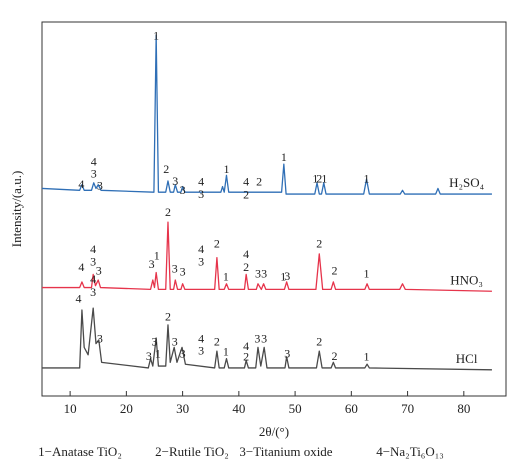 This screenshot has width=528, height=466. I want to click on legend-entry: 4−Na₂Ti₆O₁₃, so click(410, 451).